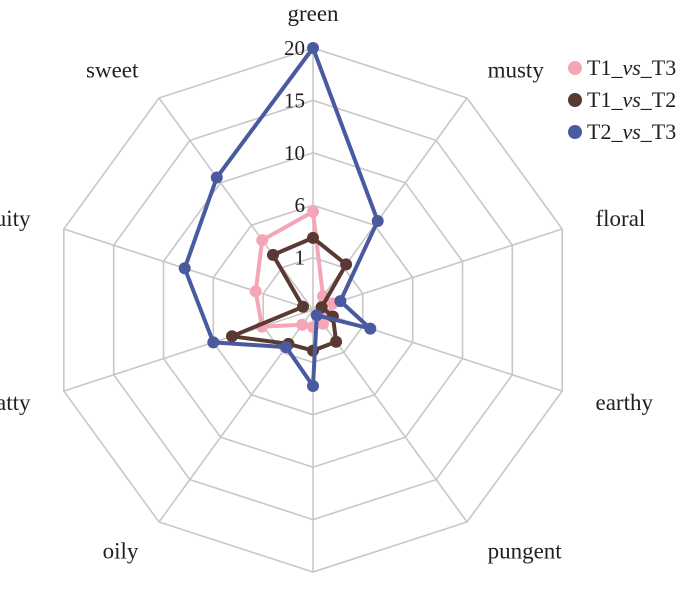 Image resolution: width=700 pixels, height=600 pixels. I want to click on axis-label-fatty: fatty, so click(15, 402).